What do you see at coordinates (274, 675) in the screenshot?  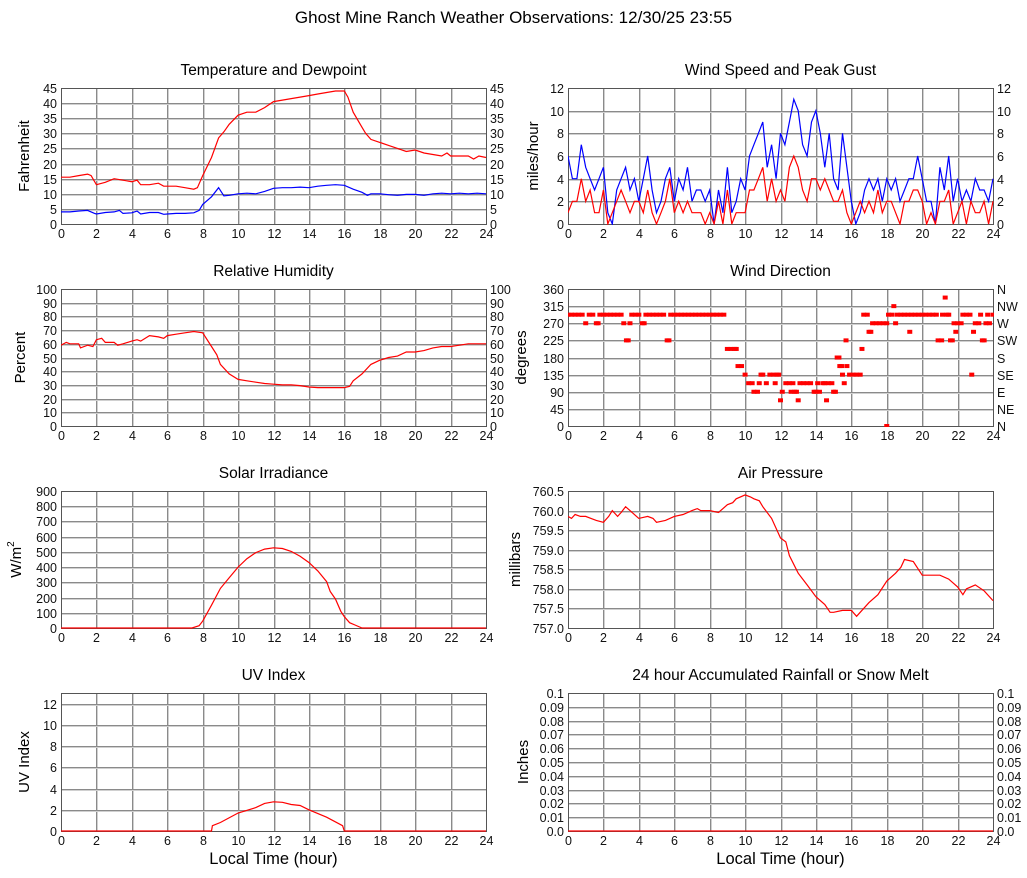 I see `chart-title: UV Index` at bounding box center [274, 675].